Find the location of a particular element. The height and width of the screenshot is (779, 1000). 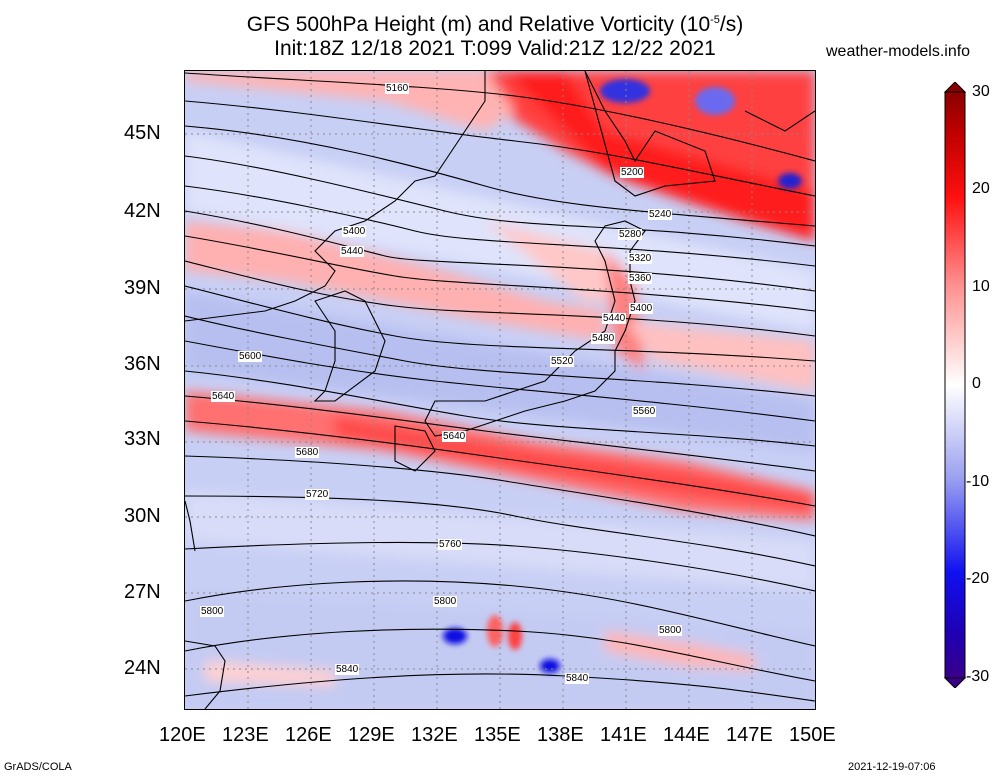

longitude-label: 123E is located at coordinates (245, 735).